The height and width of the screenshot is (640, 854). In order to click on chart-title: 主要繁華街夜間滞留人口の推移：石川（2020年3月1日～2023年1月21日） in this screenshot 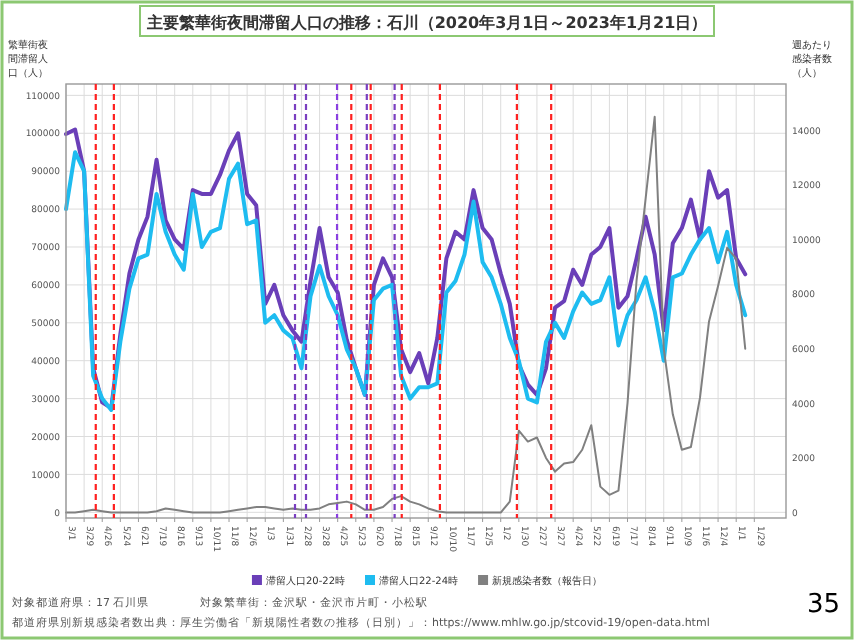, I will do `click(426, 21)`.